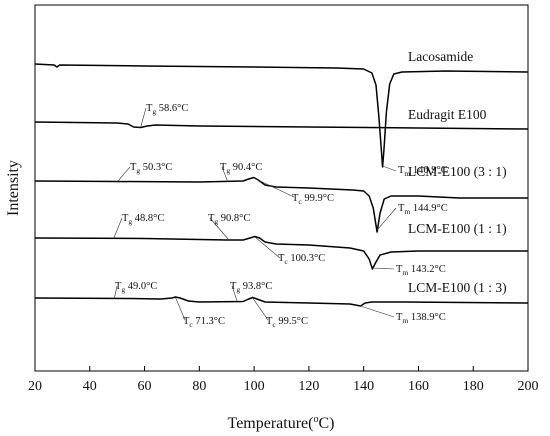 The height and width of the screenshot is (436, 550). I want to click on x-axis-ticks: 20 40 60 80 100 120 140 160 180 200, so click(283, 380).